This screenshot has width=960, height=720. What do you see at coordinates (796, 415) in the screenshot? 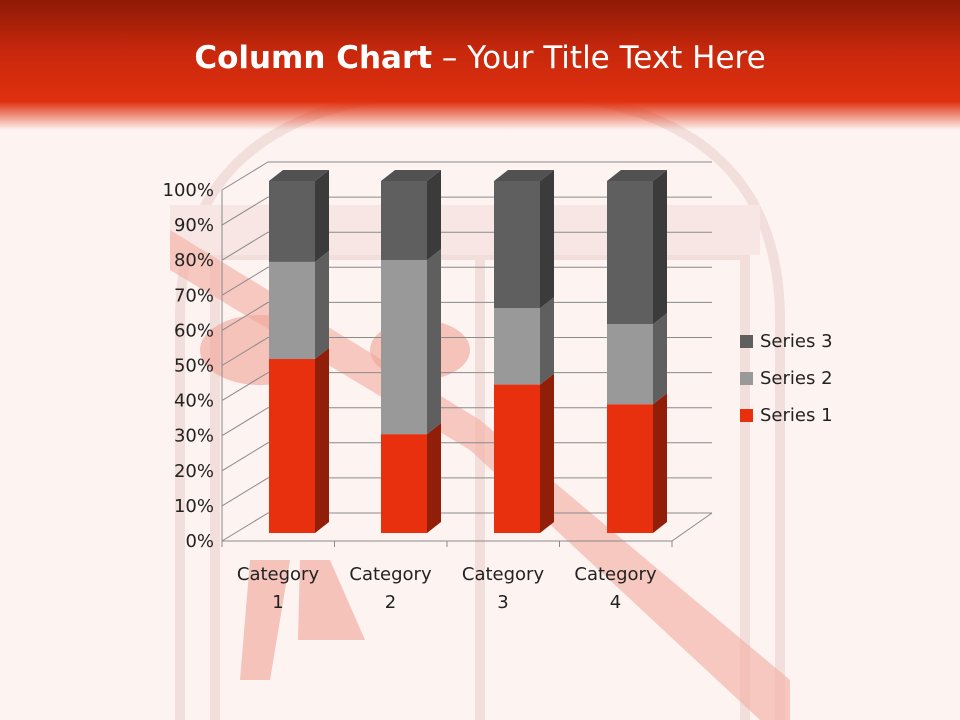
I see `legend-label: Series 1` at bounding box center [796, 415].